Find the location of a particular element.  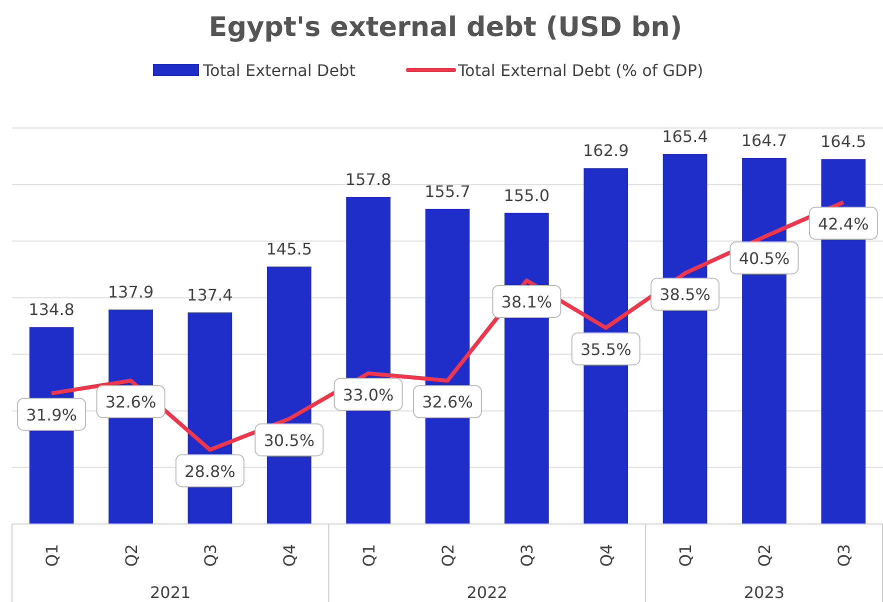

data-label: 145.5 is located at coordinates (289, 249).